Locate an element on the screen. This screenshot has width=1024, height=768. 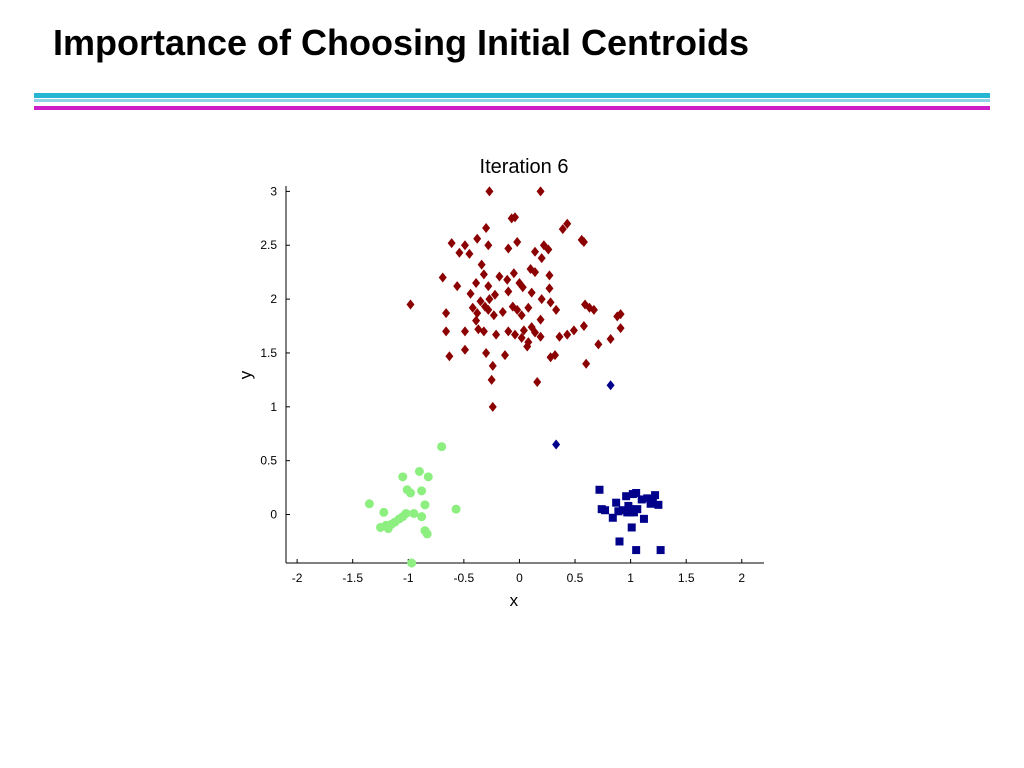
x-tick-label: 2 is located at coordinates (741, 578).